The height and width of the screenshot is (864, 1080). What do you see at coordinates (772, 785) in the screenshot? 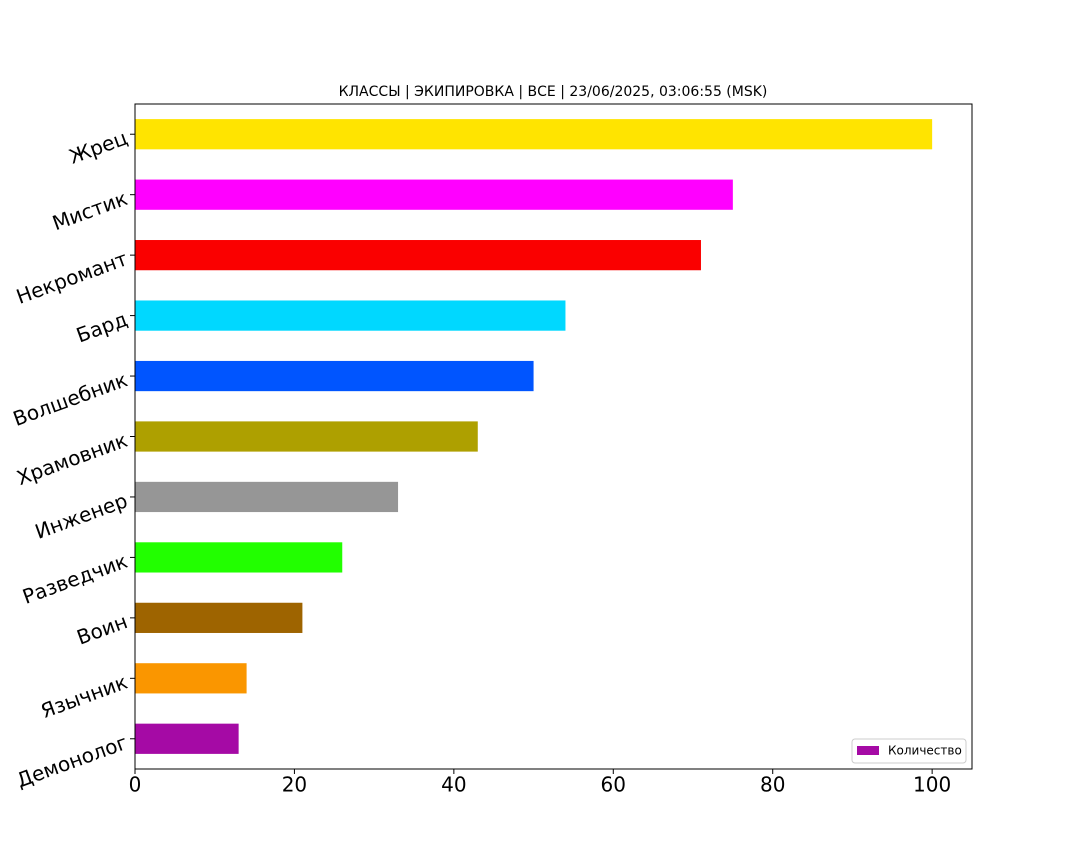
I see `x-tick-label: 80` at bounding box center [772, 785].